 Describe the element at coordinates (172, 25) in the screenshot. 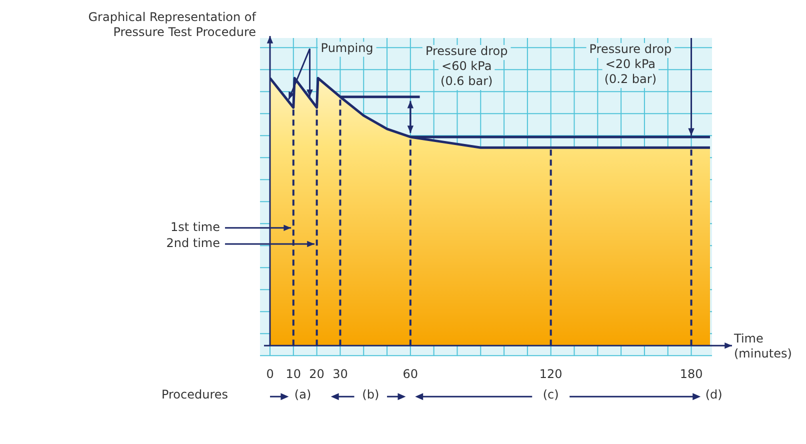

I see `text: Graphical Representation of Pressure Test Procedure` at that location.